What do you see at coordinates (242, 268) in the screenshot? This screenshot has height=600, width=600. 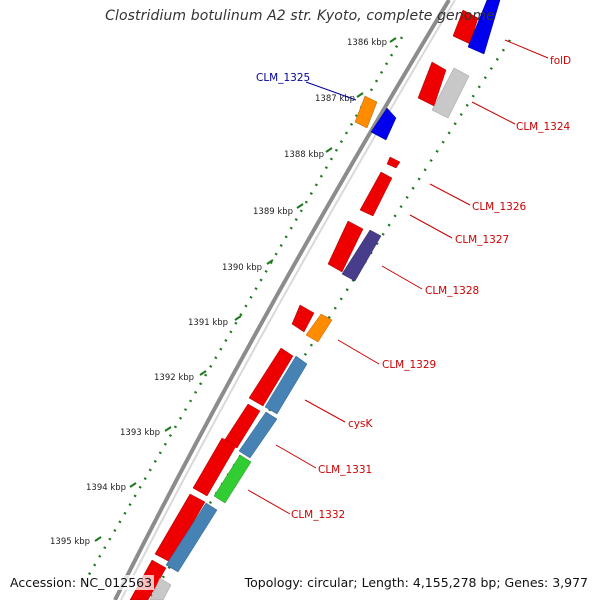 I see `tick-label: 1390 kbp` at bounding box center [242, 268].